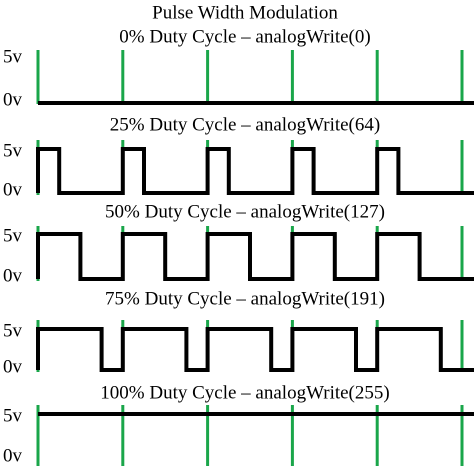 The height and width of the screenshot is (475, 474). Describe the element at coordinates (244, 36) in the screenshot. I see `panel-label: 0% Duty Cycle – analogWrite(0)` at that location.